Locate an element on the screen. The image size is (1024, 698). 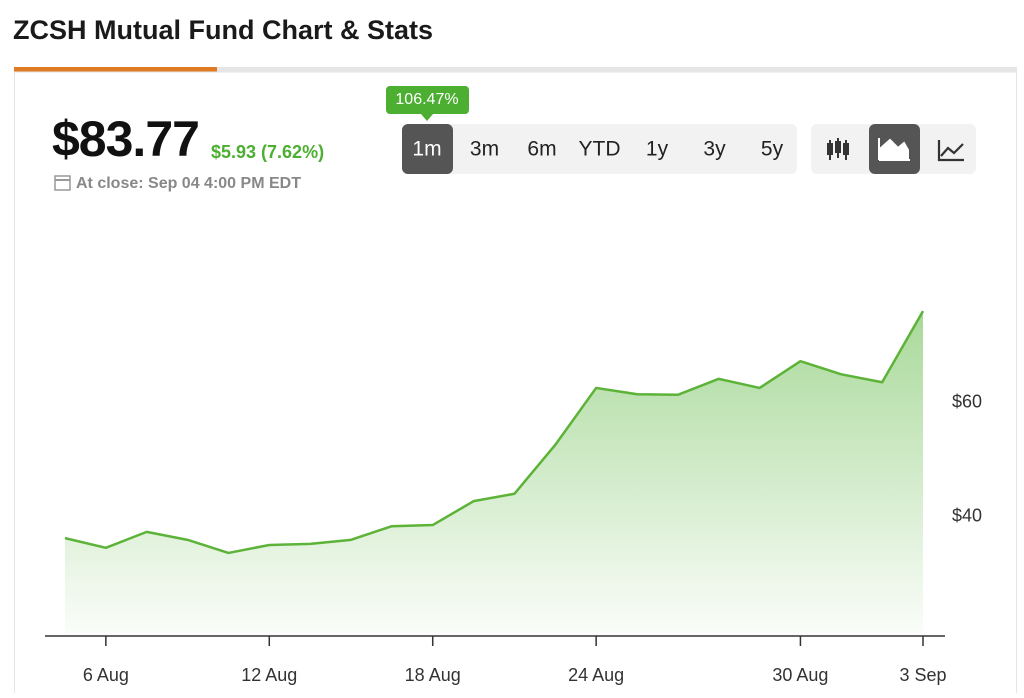
candle-icon is located at coordinates (838, 149).